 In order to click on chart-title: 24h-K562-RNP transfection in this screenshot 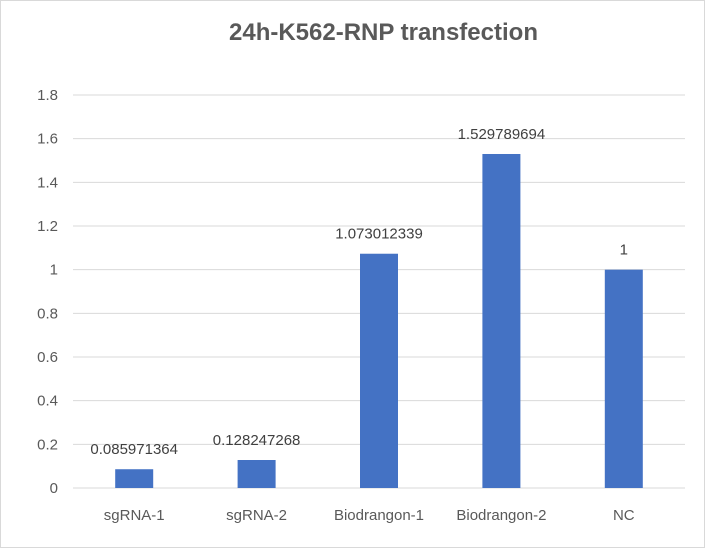, I will do `click(383, 32)`.